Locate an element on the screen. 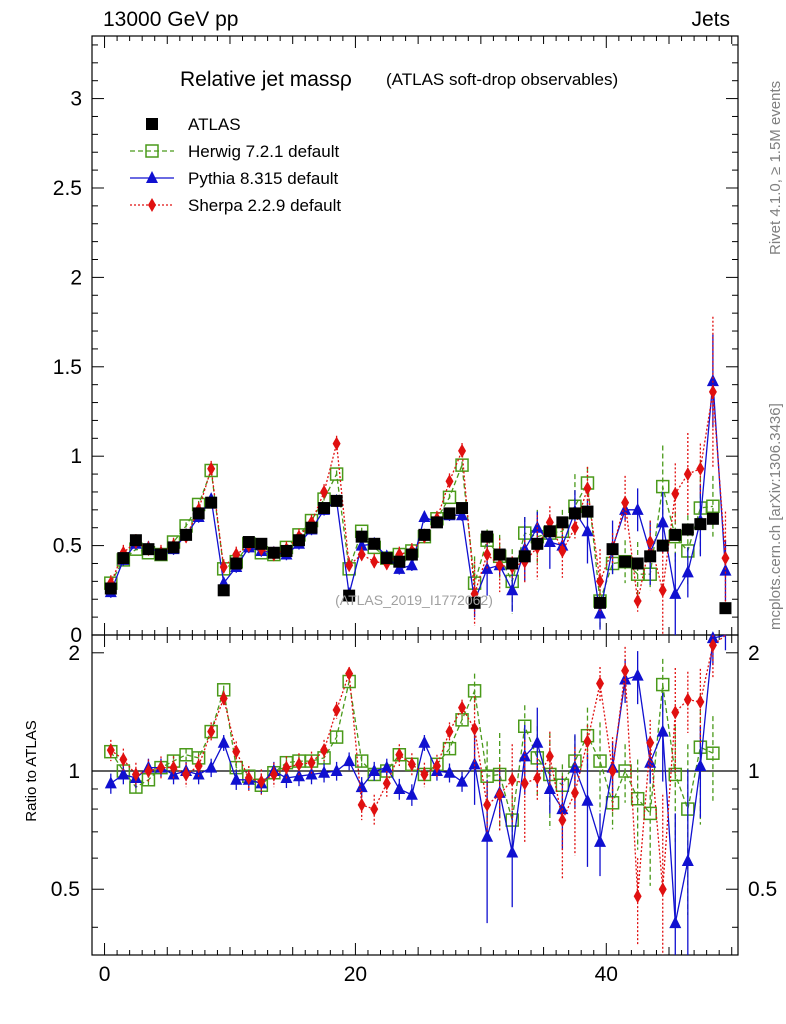  y-tick-label-ratio: 1 is located at coordinates (74, 771).